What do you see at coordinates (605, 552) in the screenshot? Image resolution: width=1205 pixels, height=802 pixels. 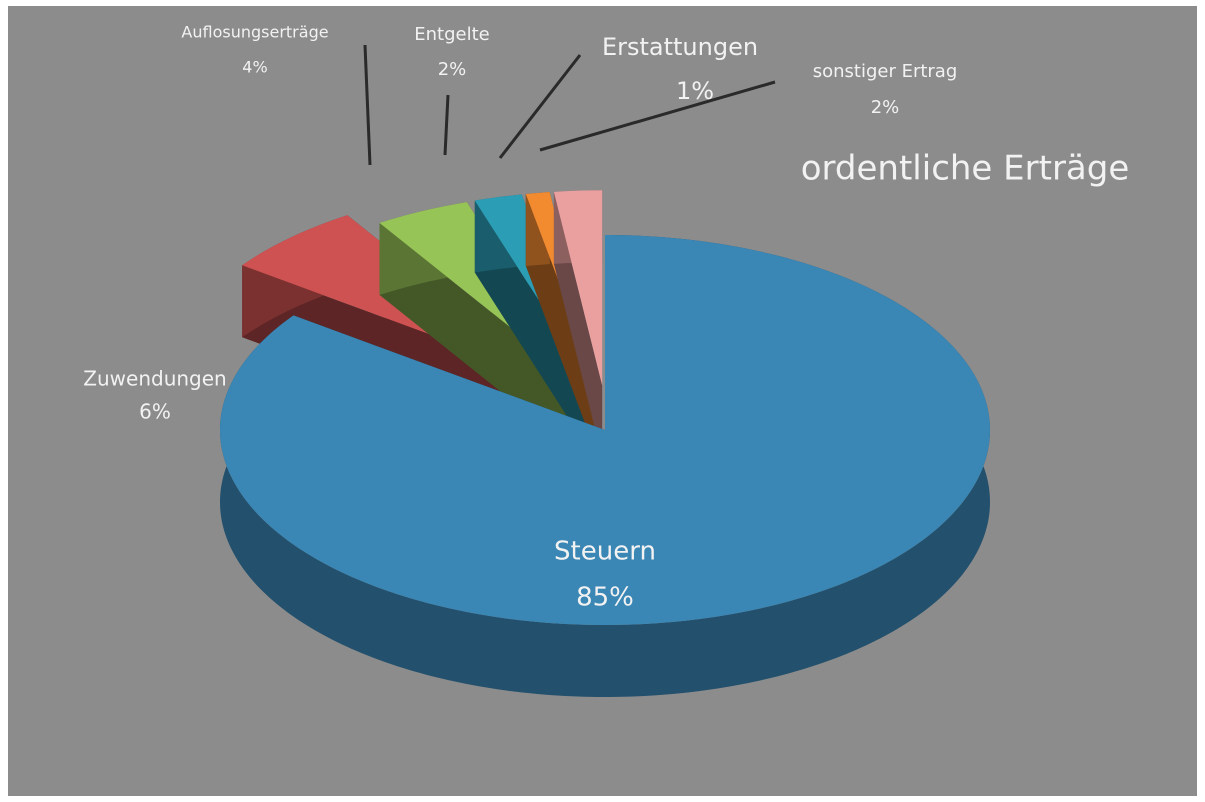 I see `slice-label: Steuern` at bounding box center [605, 552].